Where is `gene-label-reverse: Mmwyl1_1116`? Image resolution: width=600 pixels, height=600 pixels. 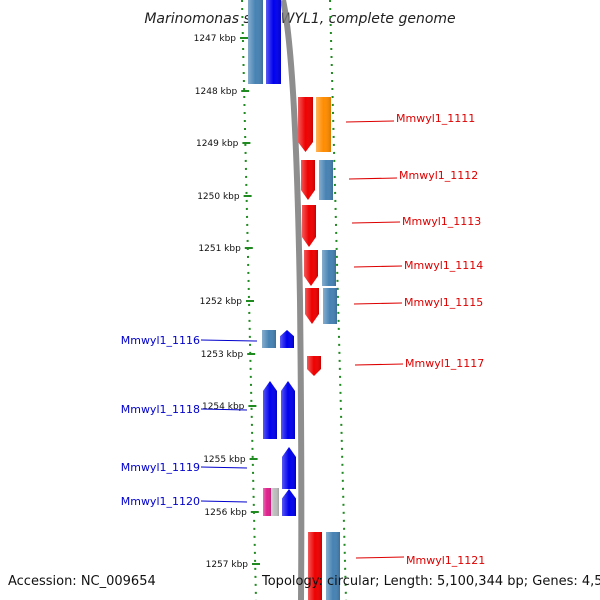 gene-label-reverse: Mmwyl1_1116 is located at coordinates (160, 340).